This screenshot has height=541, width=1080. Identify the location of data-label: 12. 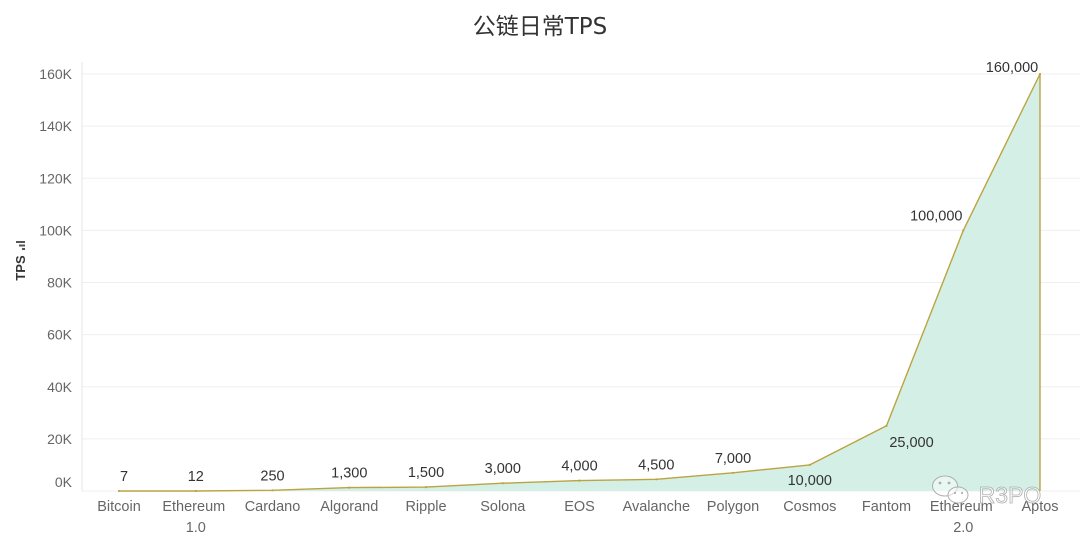
(196, 477).